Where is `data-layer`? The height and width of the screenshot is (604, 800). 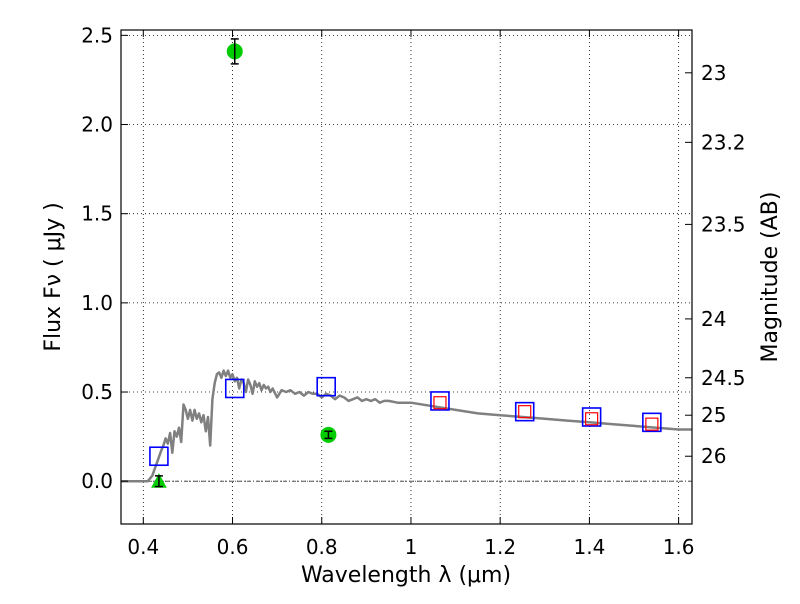 data-layer is located at coordinates (406, 426).